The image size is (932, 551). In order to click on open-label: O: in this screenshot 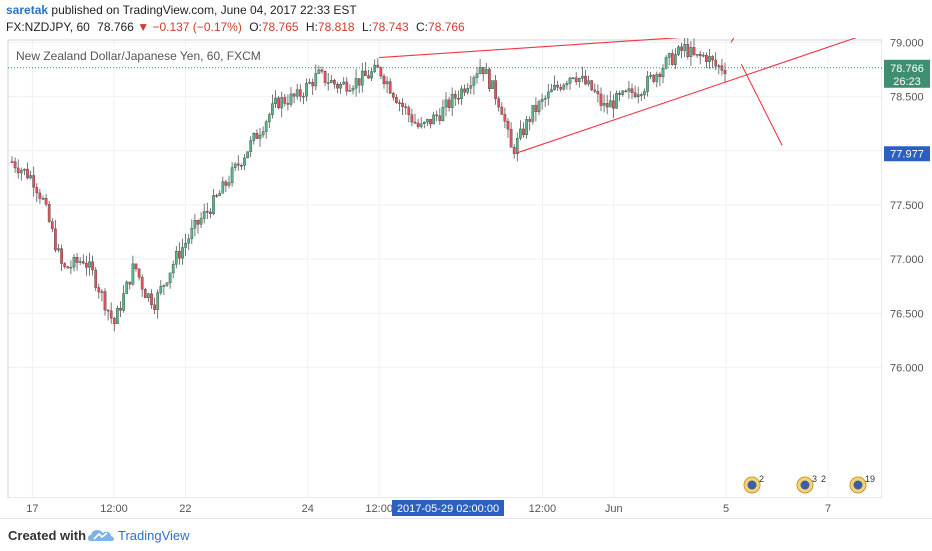, I will do `click(255, 27)`.